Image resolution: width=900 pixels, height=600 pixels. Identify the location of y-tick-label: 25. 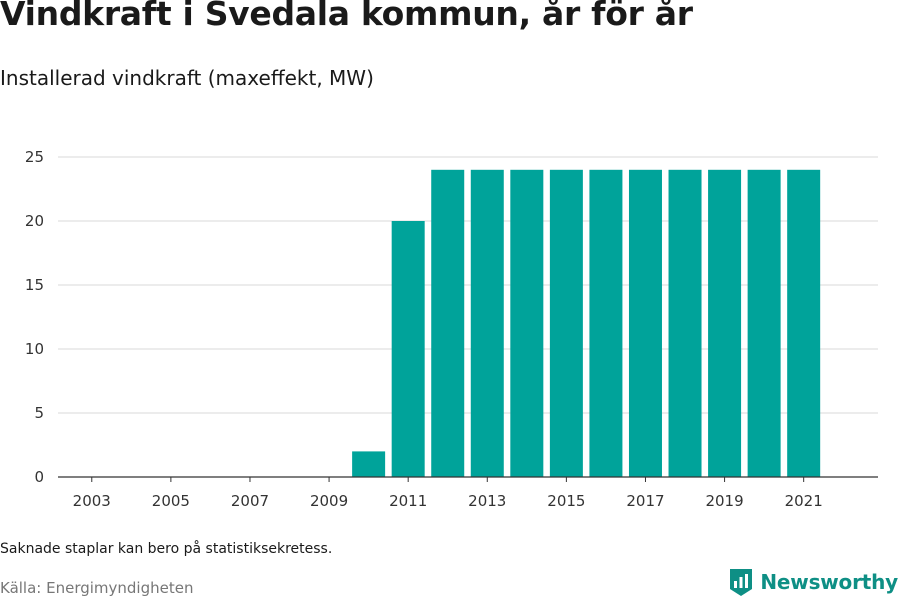
(34, 157).